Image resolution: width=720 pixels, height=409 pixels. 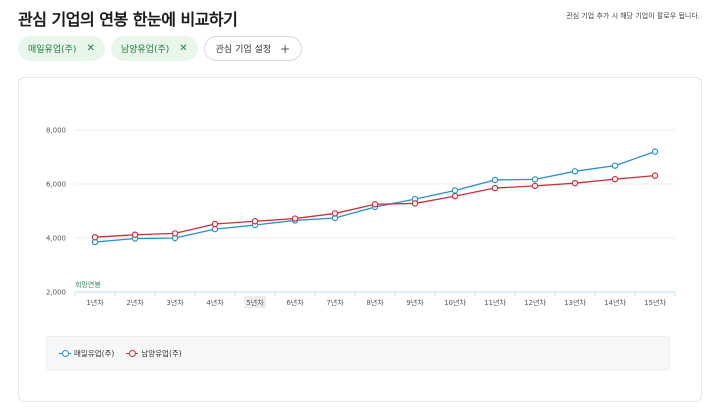 I want to click on x-tick-label: 5년차, so click(x=255, y=302).